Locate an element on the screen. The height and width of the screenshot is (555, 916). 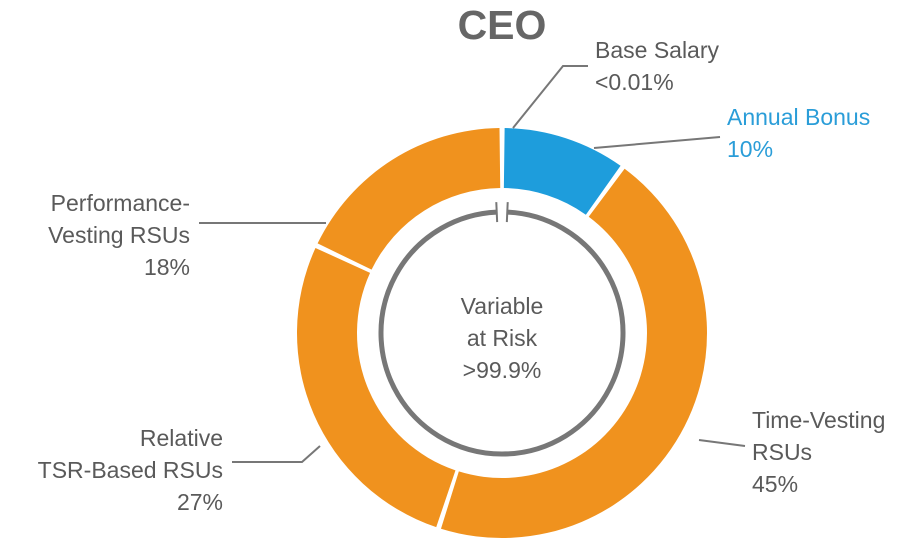
label-base-salary-value: <0.01% is located at coordinates (634, 82).